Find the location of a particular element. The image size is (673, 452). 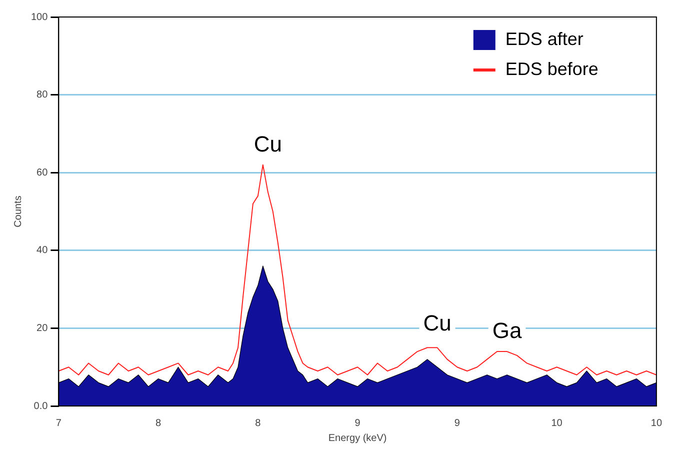

y-tick-label: 80 is located at coordinates (42, 95).